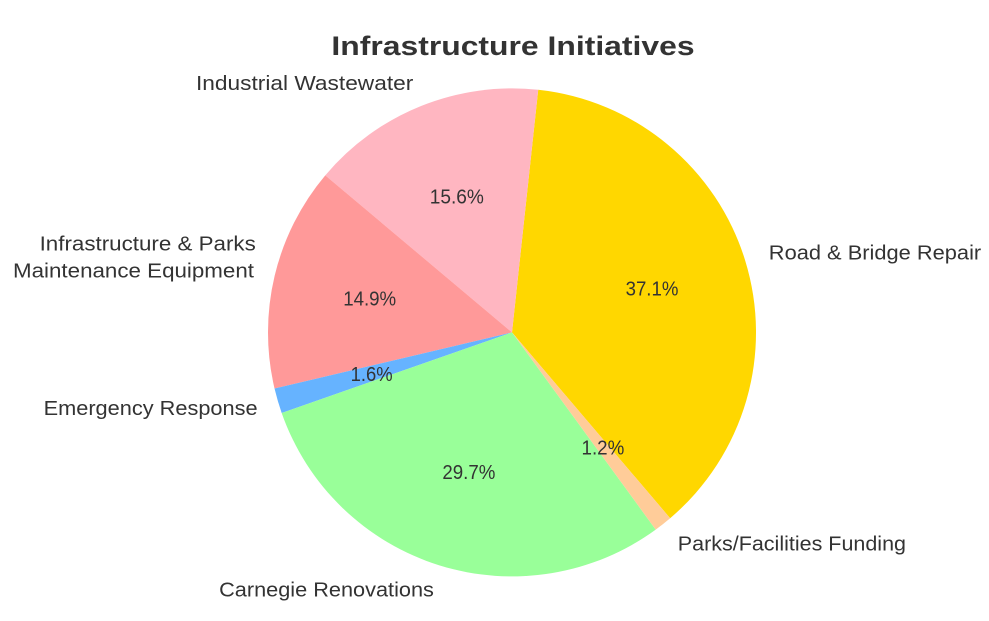 The width and height of the screenshot is (989, 621). What do you see at coordinates (369, 300) in the screenshot?
I see `svg-text: 14.9%` at bounding box center [369, 300].